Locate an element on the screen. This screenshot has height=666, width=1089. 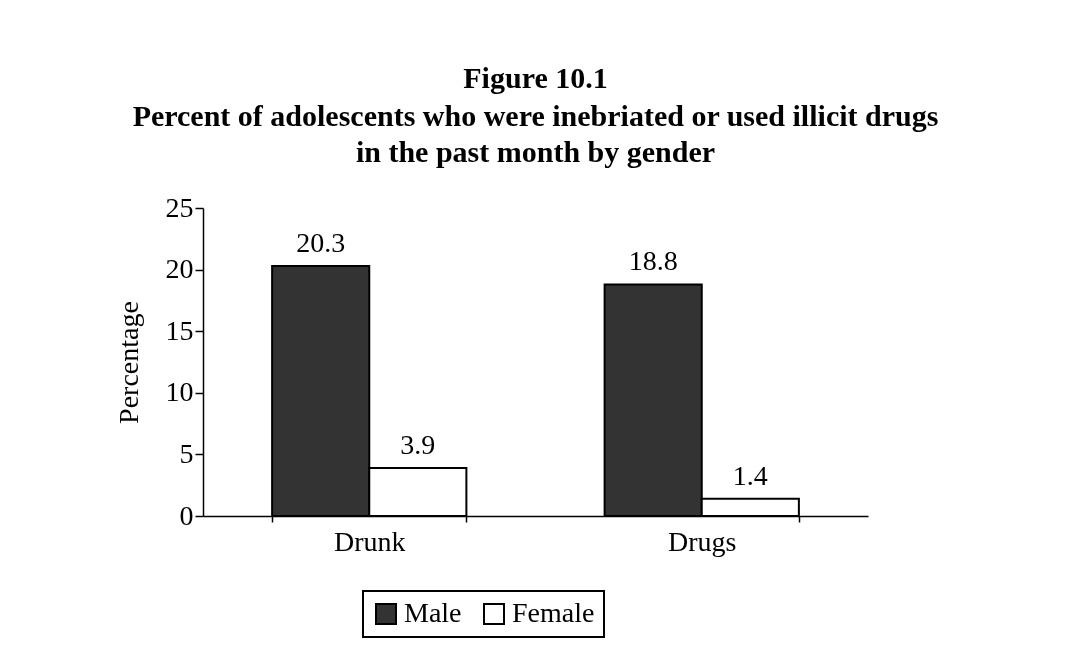
x-tick-label: Drunk is located at coordinates (369, 541).